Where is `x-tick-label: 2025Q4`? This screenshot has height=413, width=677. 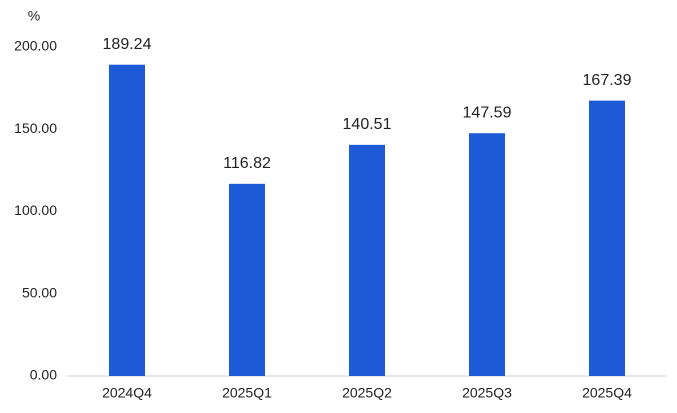 x-tick-label: 2025Q4 is located at coordinates (607, 393).